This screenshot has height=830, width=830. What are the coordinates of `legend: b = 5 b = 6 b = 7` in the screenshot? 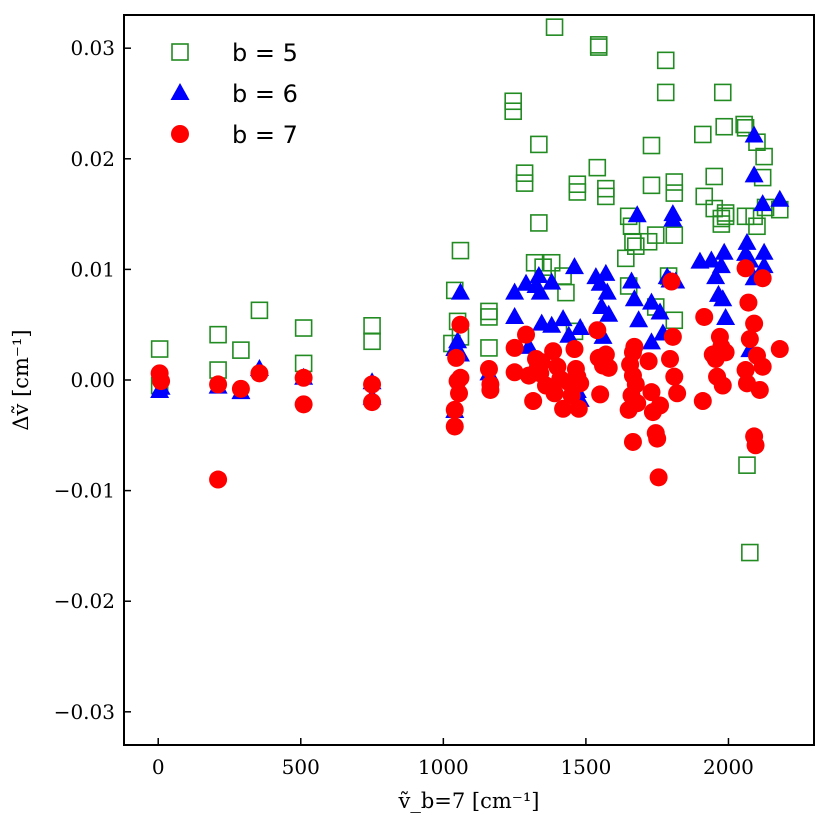 It's located at (234, 94).